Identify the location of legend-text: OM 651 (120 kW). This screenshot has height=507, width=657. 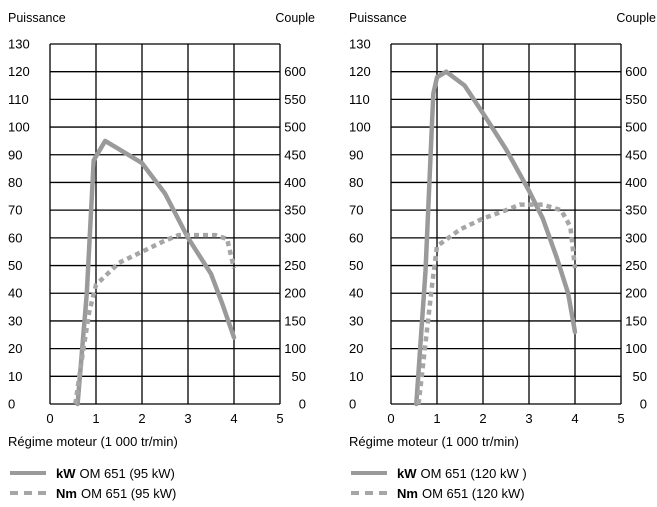
(473, 493).